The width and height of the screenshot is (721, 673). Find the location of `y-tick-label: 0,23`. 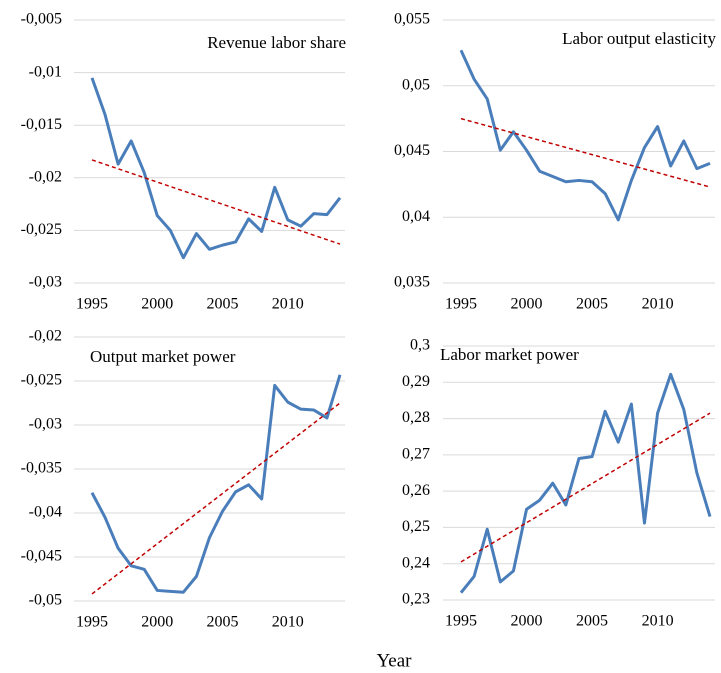

y-tick-label: 0,23 is located at coordinates (416, 599).